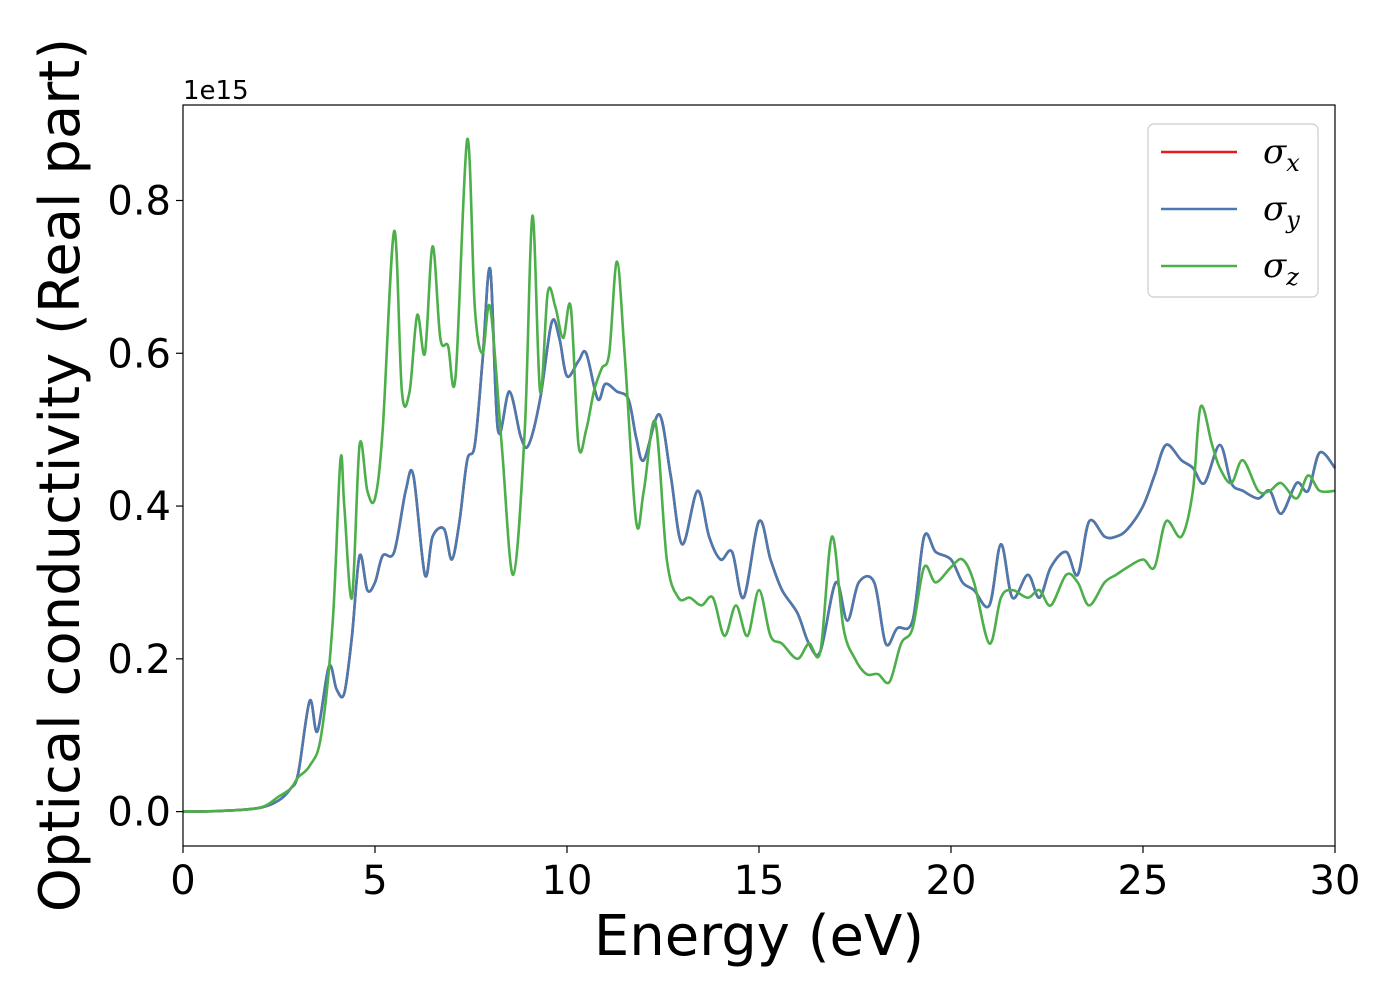 This screenshot has width=1400, height=1000. I want to click on y-axis-label: Optical conductivity (Real part), so click(60, 475).